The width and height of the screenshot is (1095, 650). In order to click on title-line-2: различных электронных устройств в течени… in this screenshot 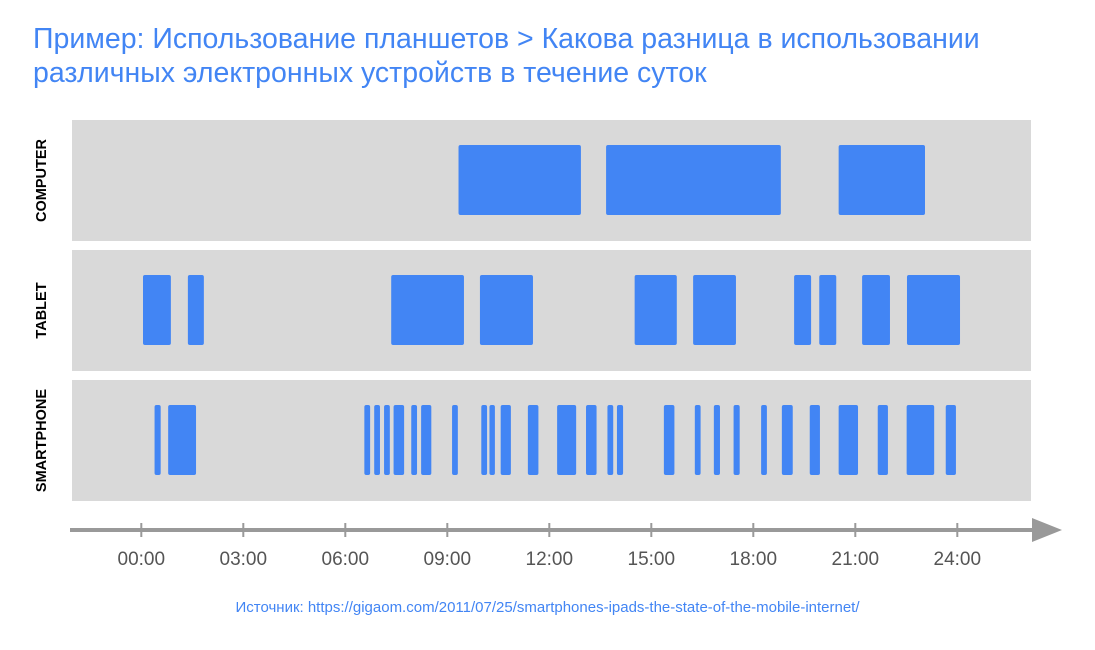, I will do `click(370, 73)`.